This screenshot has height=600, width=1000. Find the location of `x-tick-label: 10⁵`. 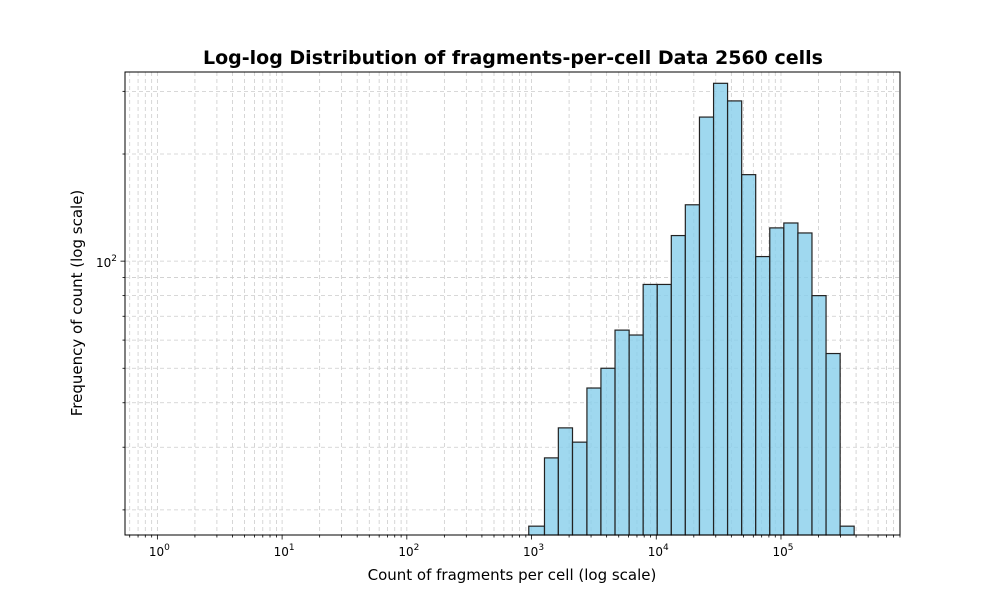

x-tick-label: 10⁵ is located at coordinates (782, 551).